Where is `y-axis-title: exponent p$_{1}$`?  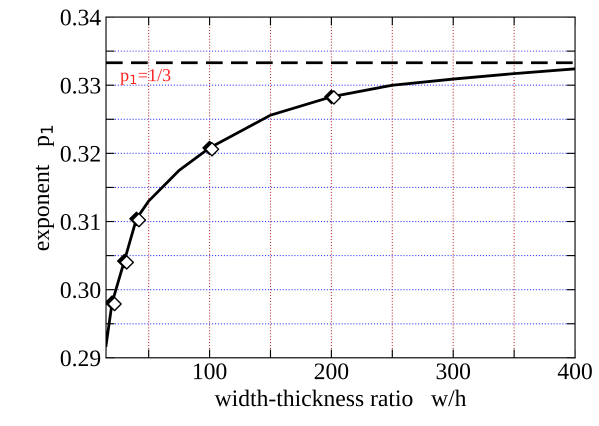 y-axis-title: exponent p$_{1}$ is located at coordinates (45, 188).